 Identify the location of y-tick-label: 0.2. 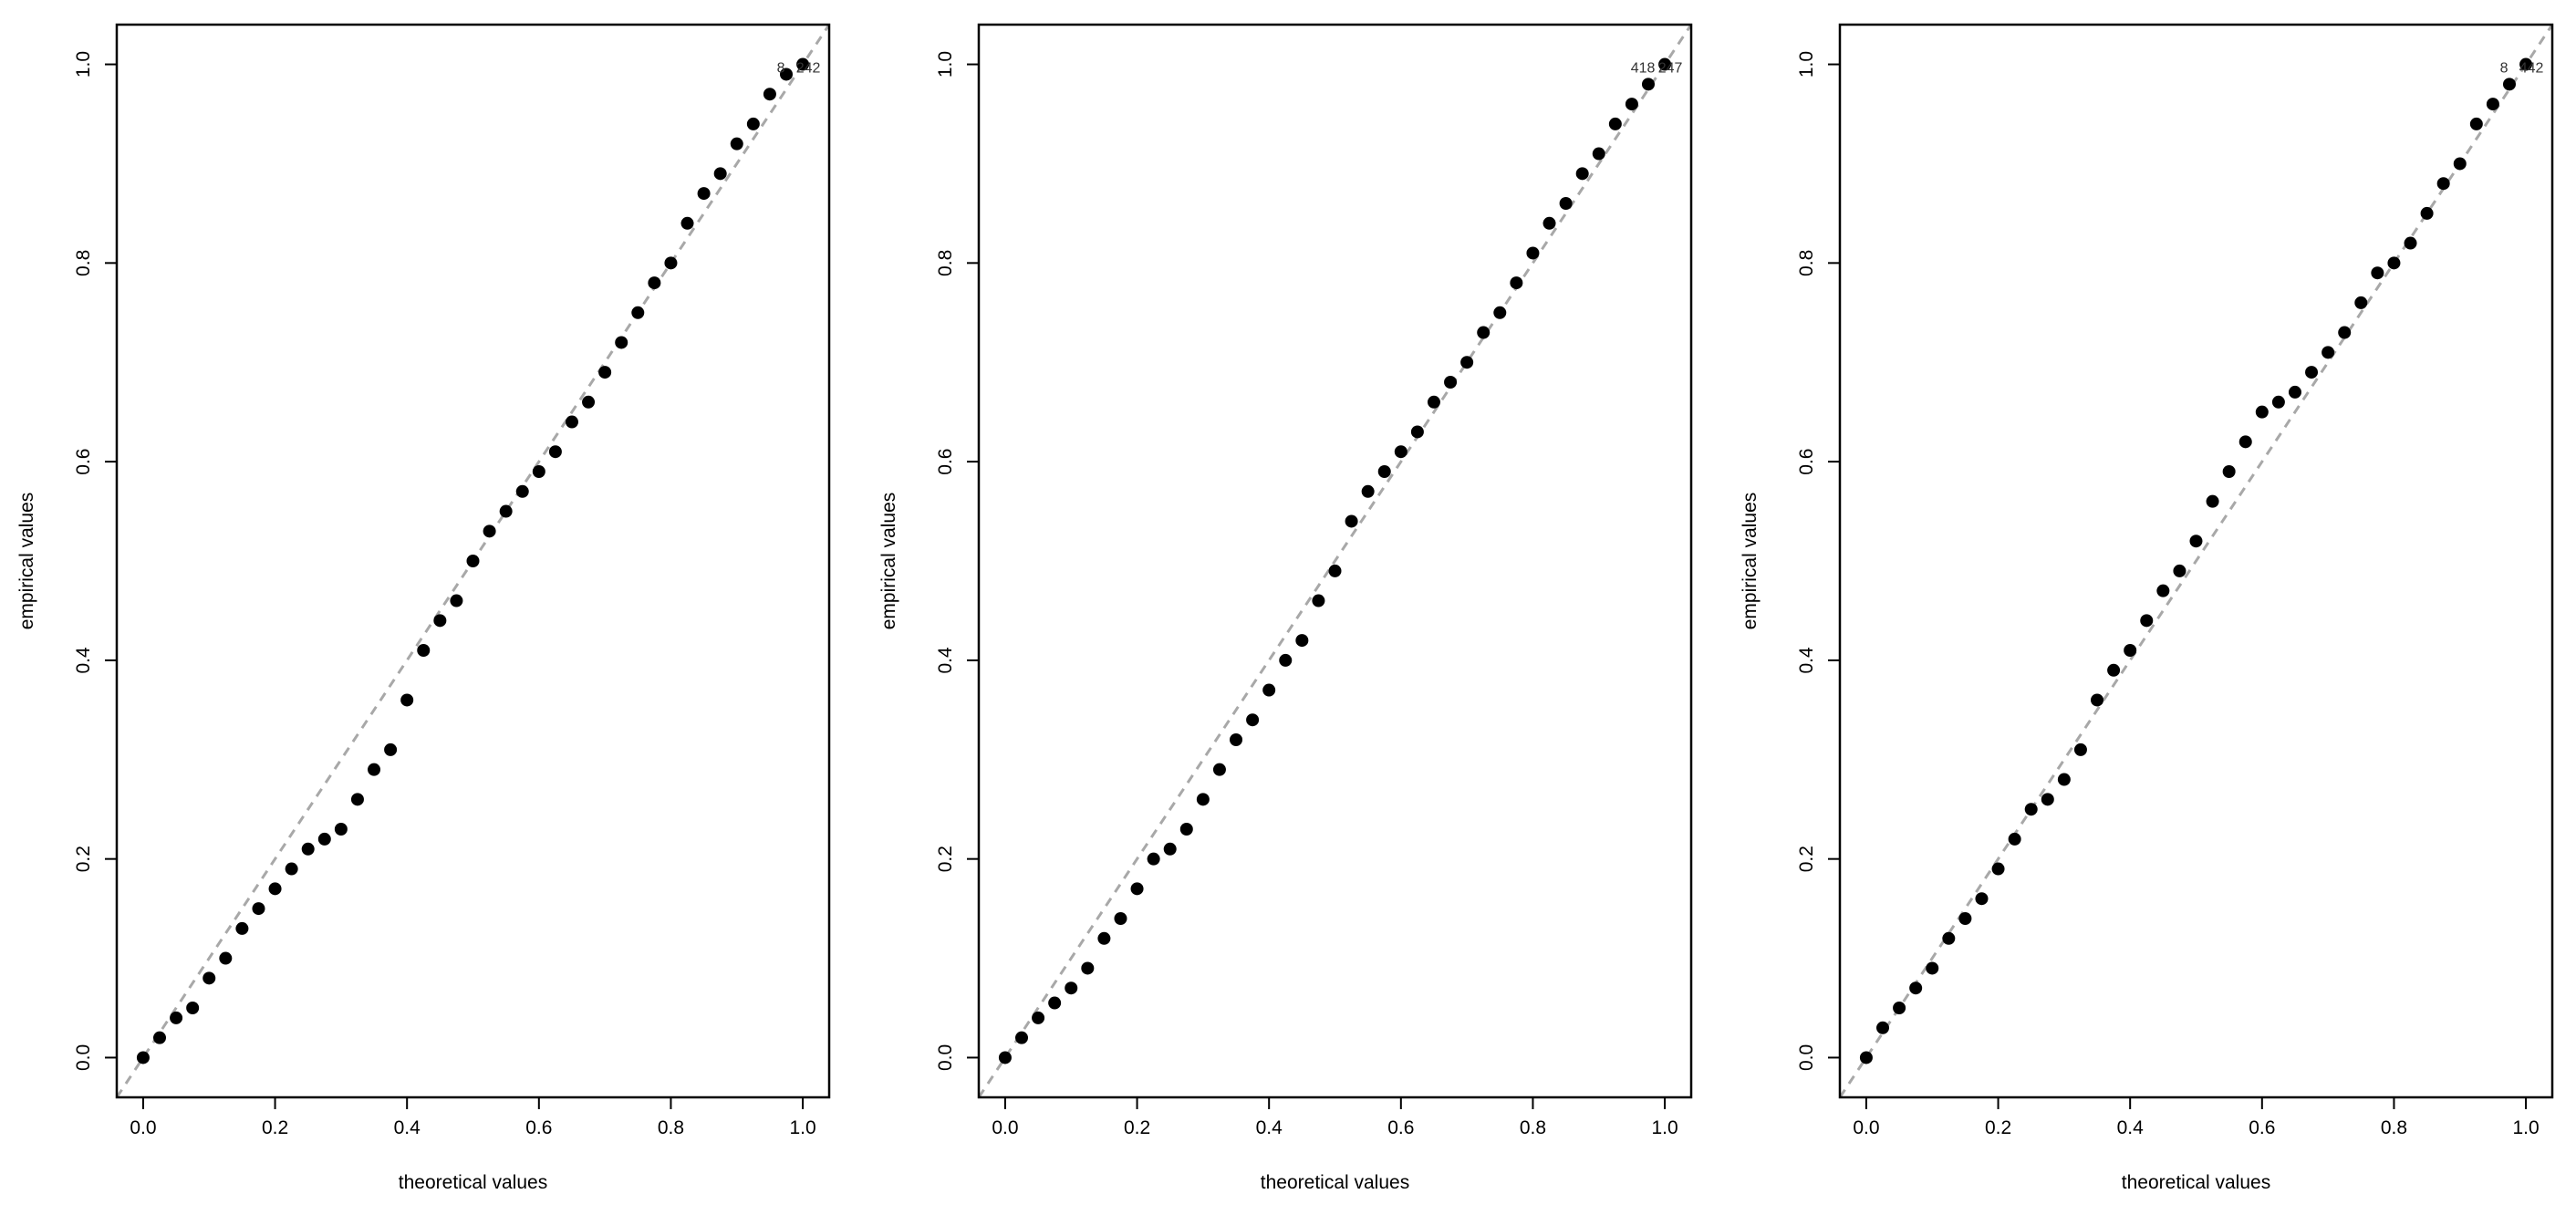
(83, 859).